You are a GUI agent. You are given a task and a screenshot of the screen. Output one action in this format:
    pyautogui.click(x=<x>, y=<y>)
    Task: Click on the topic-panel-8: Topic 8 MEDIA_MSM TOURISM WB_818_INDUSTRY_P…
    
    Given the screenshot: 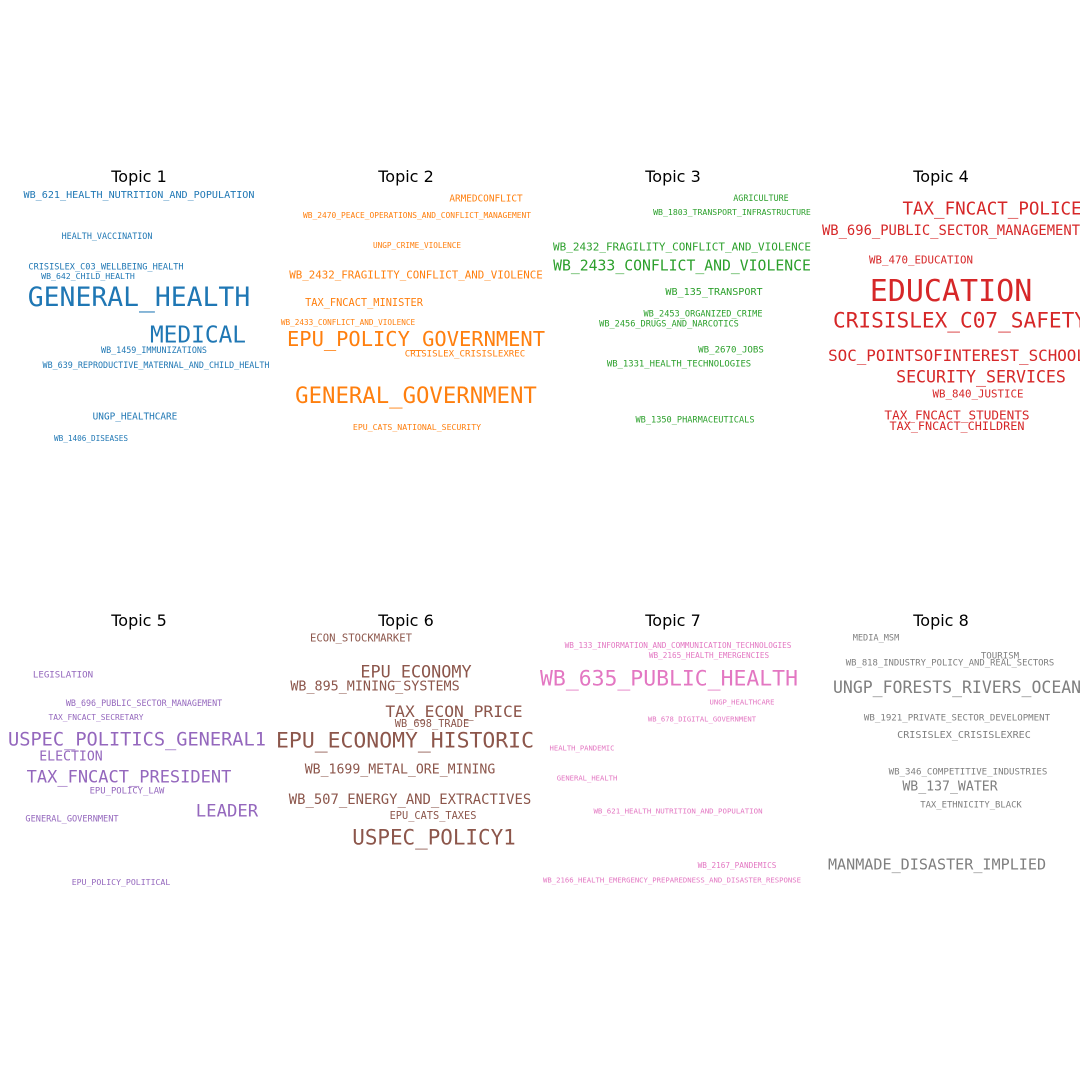 What is the action you would take?
    pyautogui.click(x=945, y=756)
    